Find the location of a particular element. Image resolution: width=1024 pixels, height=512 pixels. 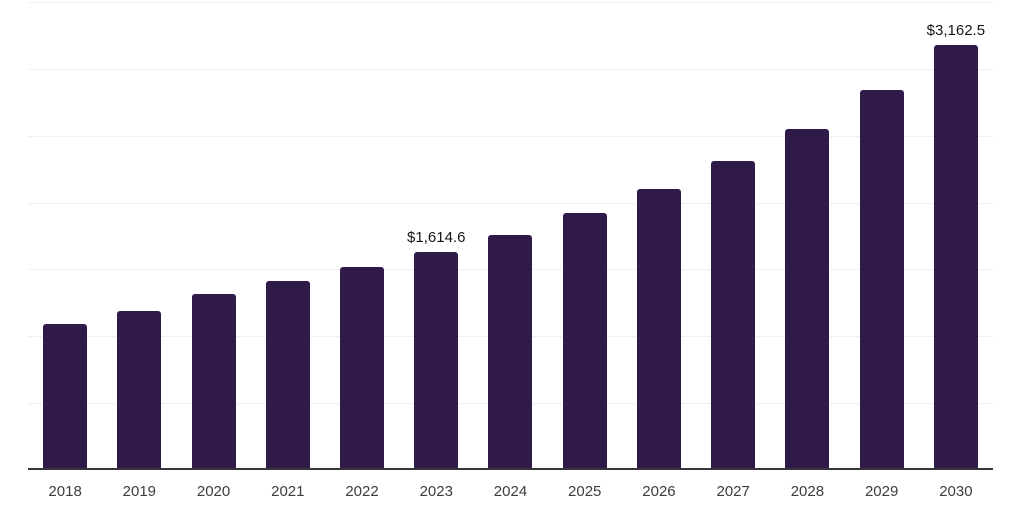

bar-2021 is located at coordinates (287, 374).